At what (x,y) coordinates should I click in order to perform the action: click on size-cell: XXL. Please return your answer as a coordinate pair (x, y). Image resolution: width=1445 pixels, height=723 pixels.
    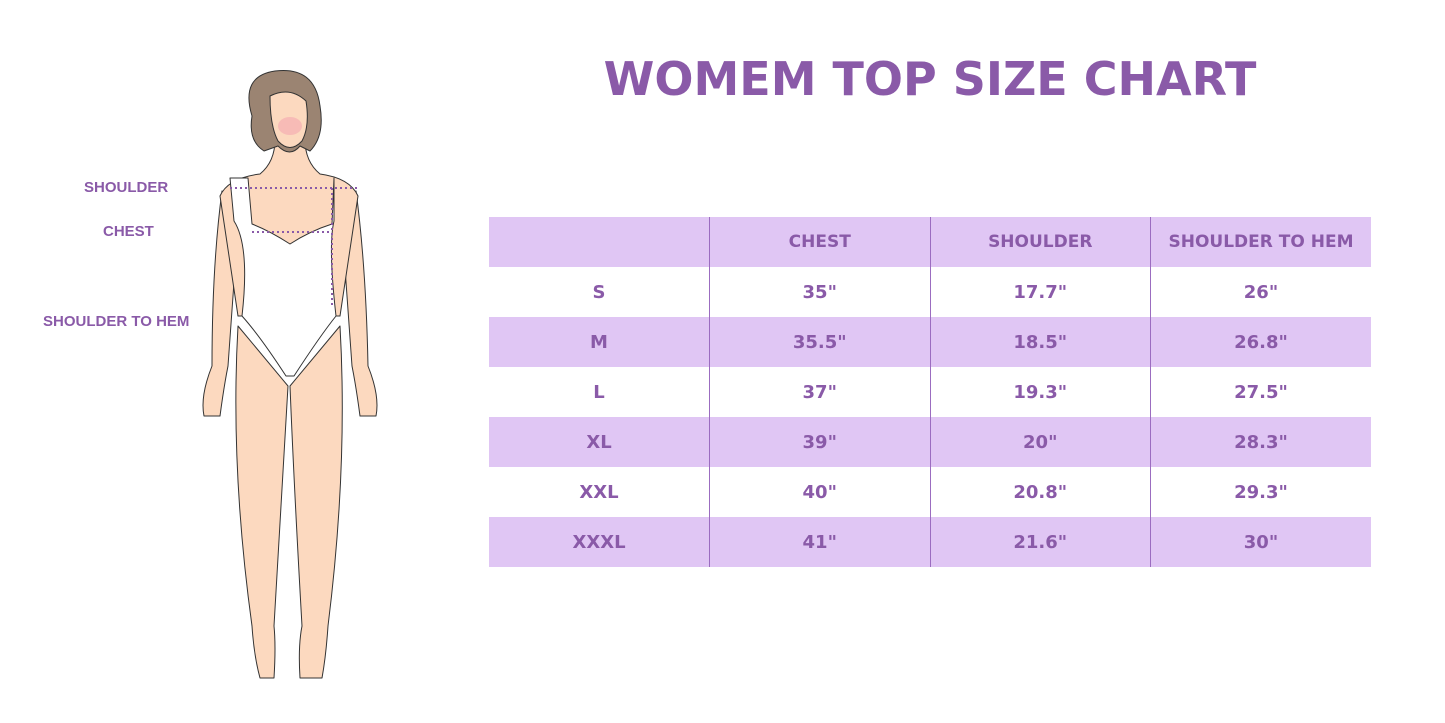
    Looking at the image, I should click on (599, 492).